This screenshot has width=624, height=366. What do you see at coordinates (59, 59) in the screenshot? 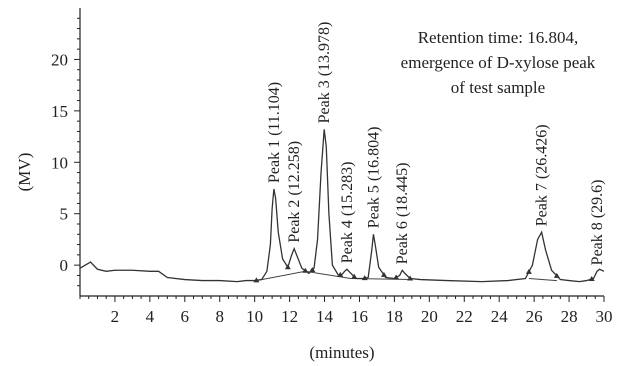
I see `y-tick-label: 20` at bounding box center [59, 59].